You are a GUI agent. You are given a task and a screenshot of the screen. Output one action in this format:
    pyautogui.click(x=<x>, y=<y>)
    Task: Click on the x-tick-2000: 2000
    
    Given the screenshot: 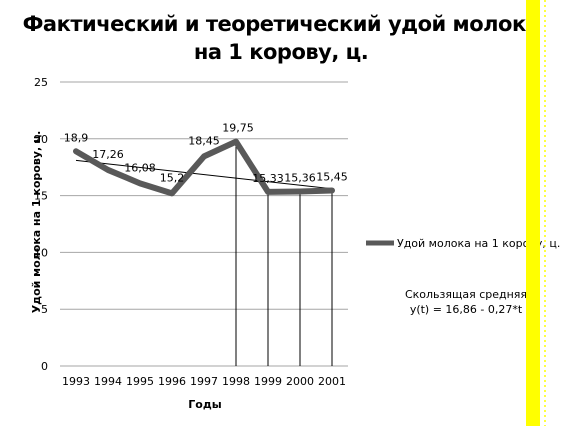 What is the action you would take?
    pyautogui.click(x=300, y=381)
    